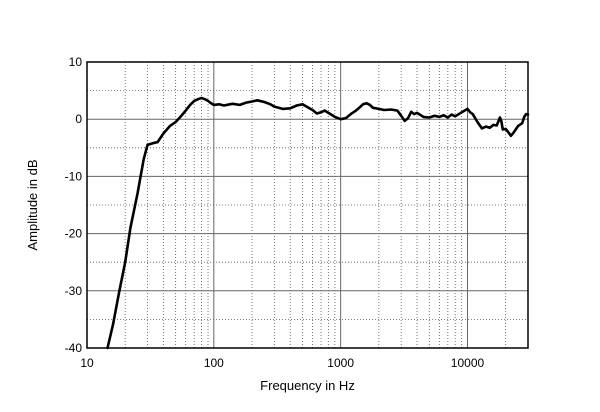  Describe the element at coordinates (74, 348) in the screenshot. I see `y-tick-label: -40` at that location.